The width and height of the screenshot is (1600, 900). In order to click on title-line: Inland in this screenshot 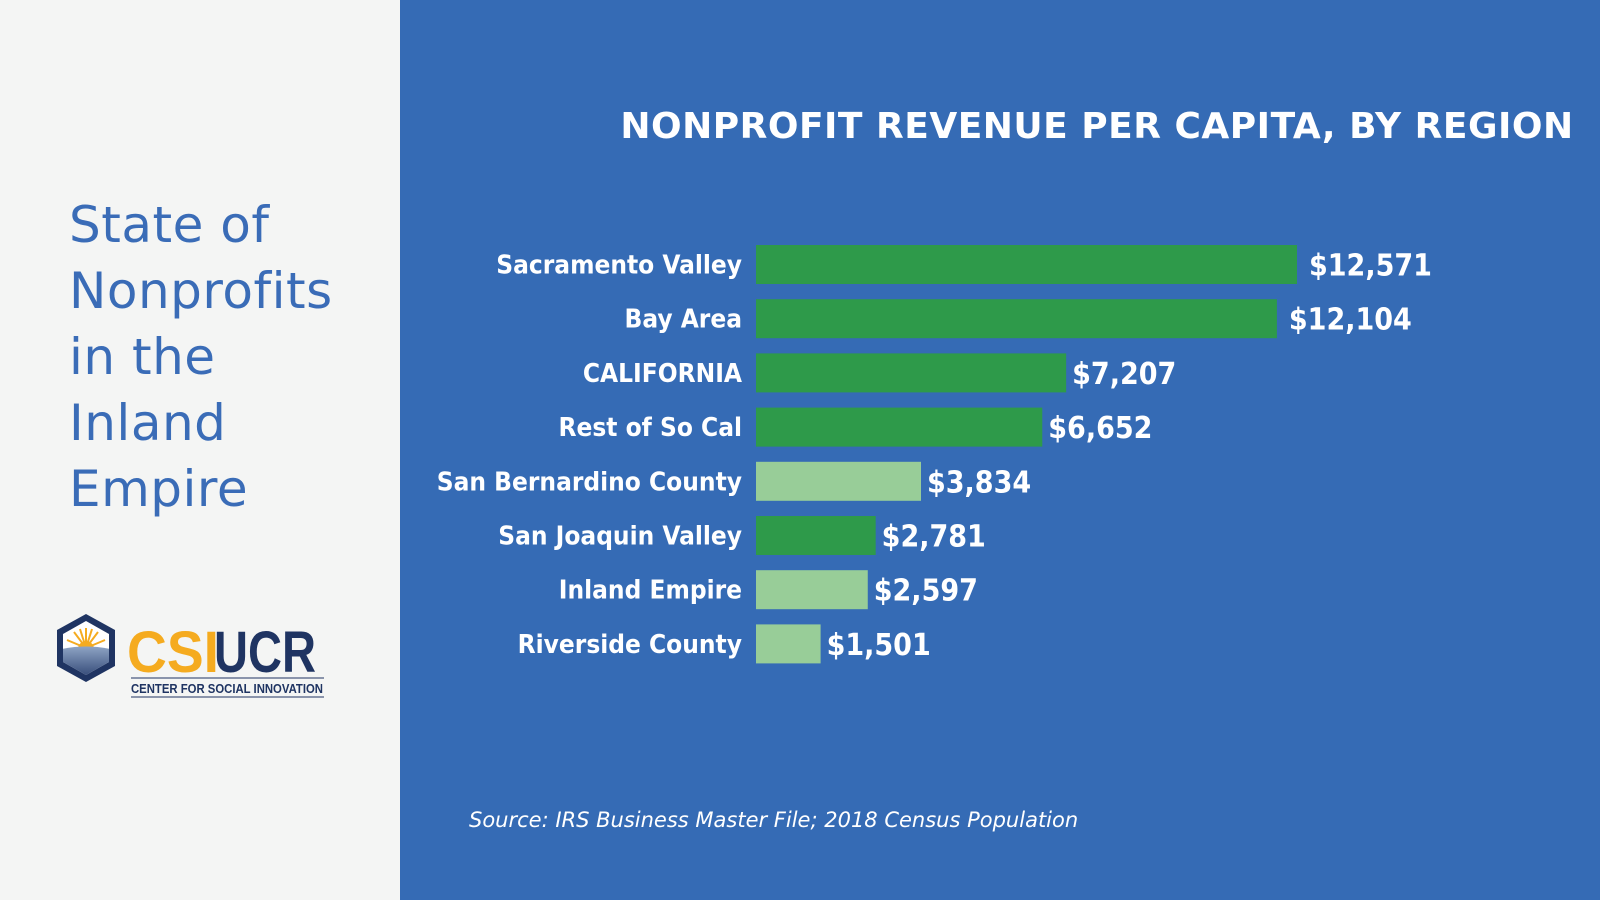, I will do `click(148, 423)`.